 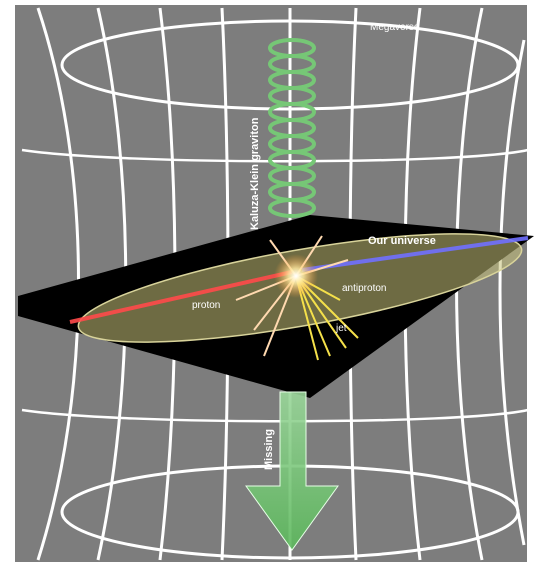 What do you see at coordinates (292, 471) in the screenshot?
I see `missing-energy-arrow` at bounding box center [292, 471].